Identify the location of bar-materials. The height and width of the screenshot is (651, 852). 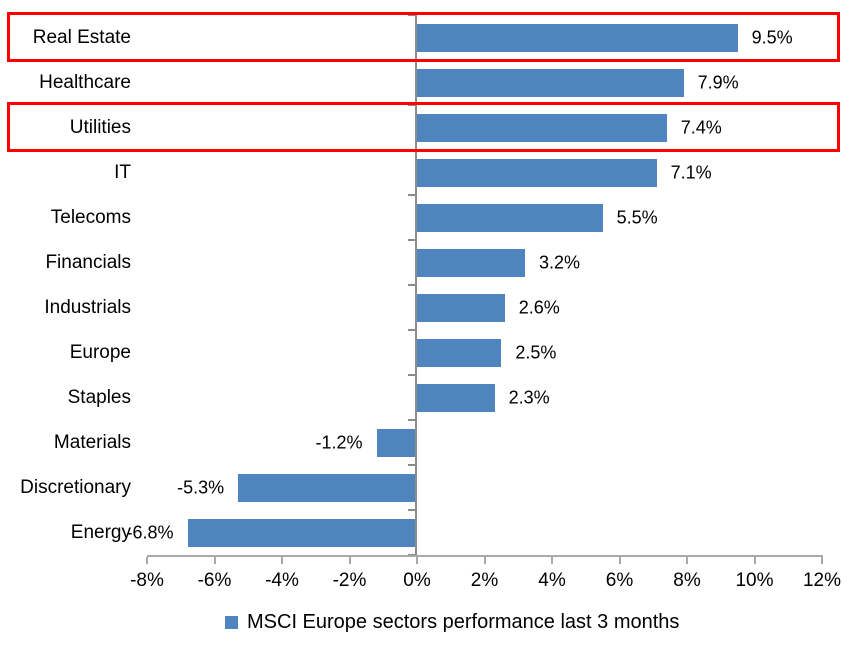
(396, 442).